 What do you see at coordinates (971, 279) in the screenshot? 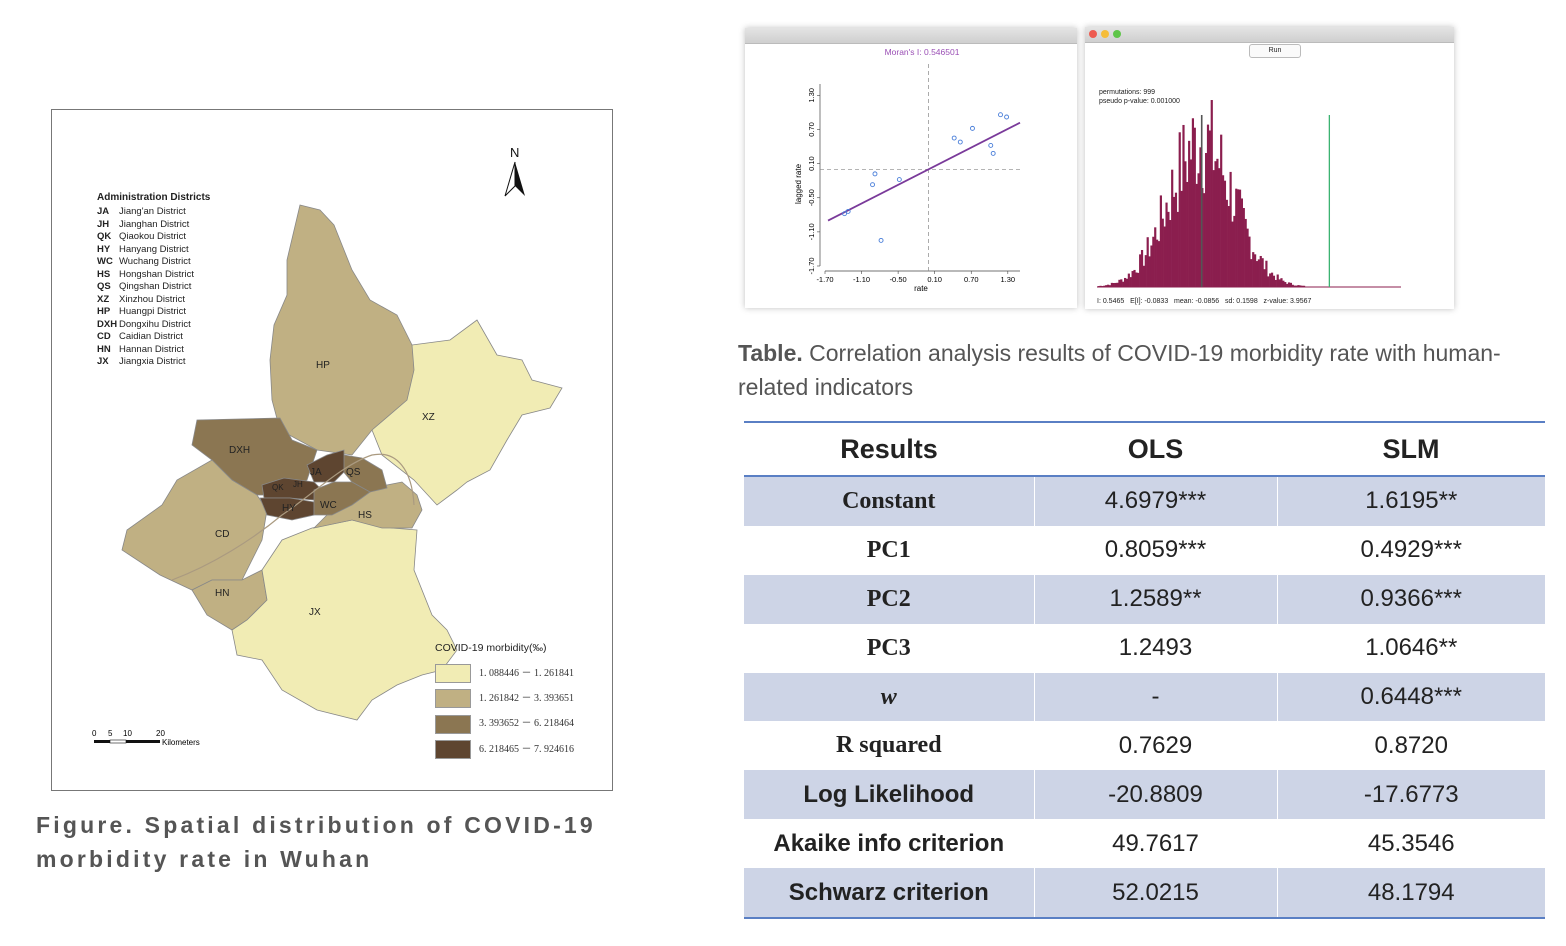
I see `x-tick-label: 0.70` at bounding box center [971, 279].